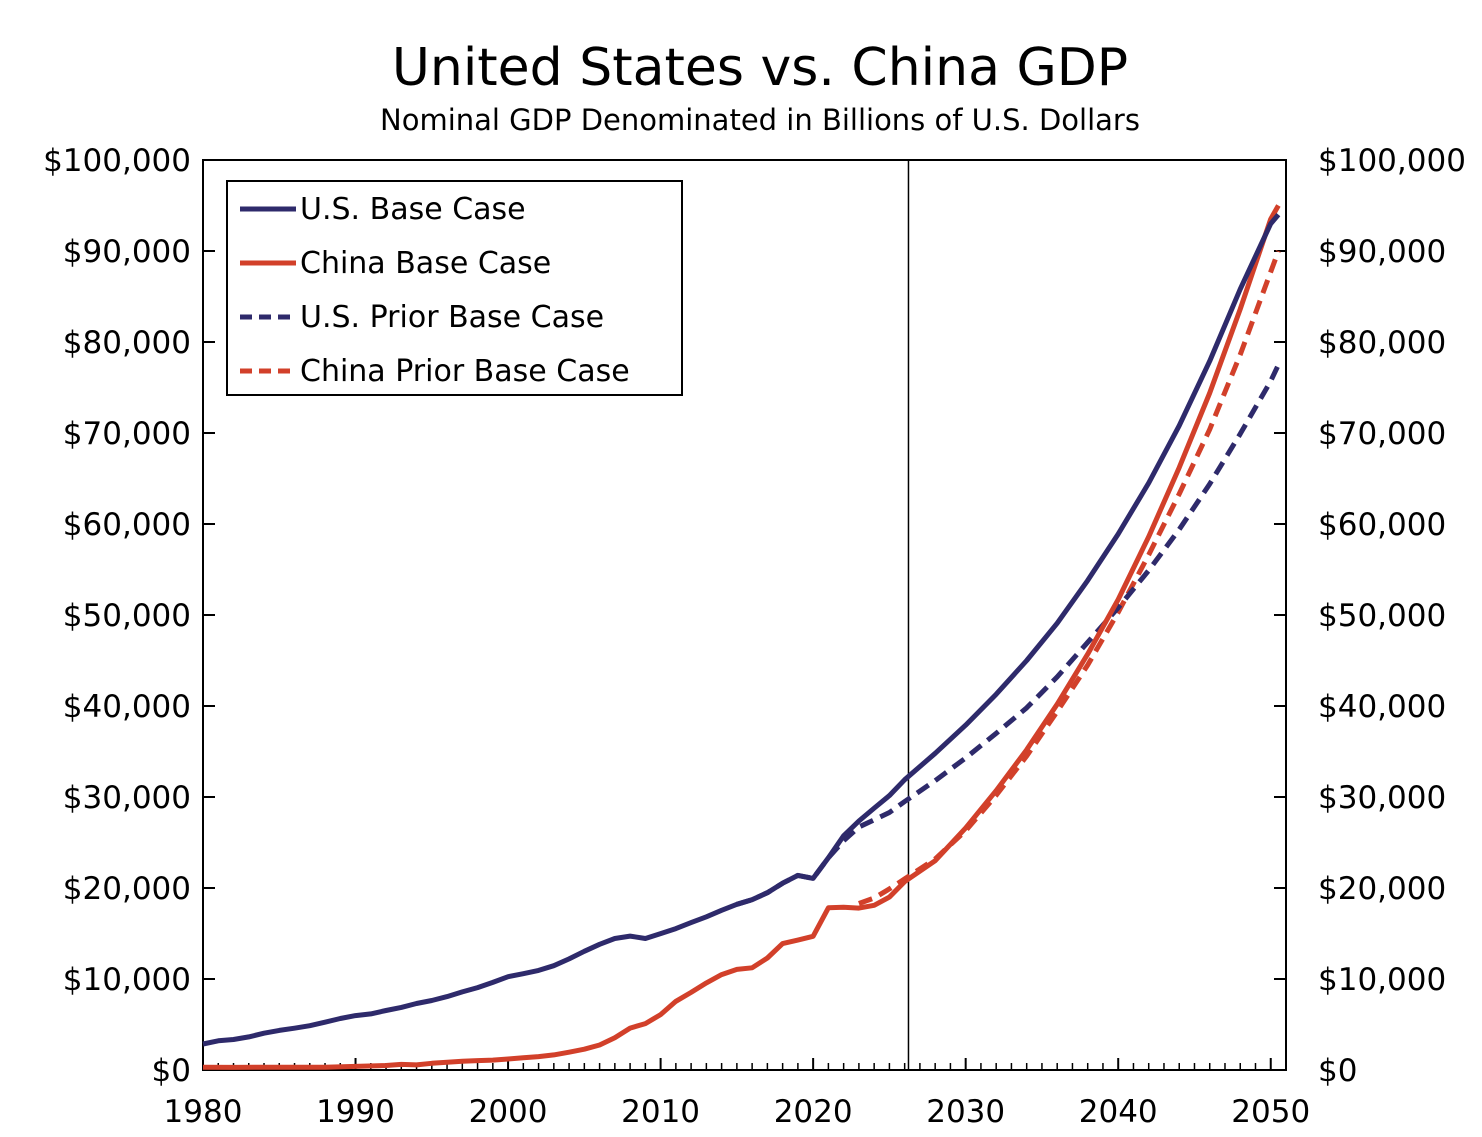 The width and height of the screenshot is (1482, 1137). Describe the element at coordinates (127, 889) in the screenshot. I see `y-tick-label-left: $20,000` at that location.